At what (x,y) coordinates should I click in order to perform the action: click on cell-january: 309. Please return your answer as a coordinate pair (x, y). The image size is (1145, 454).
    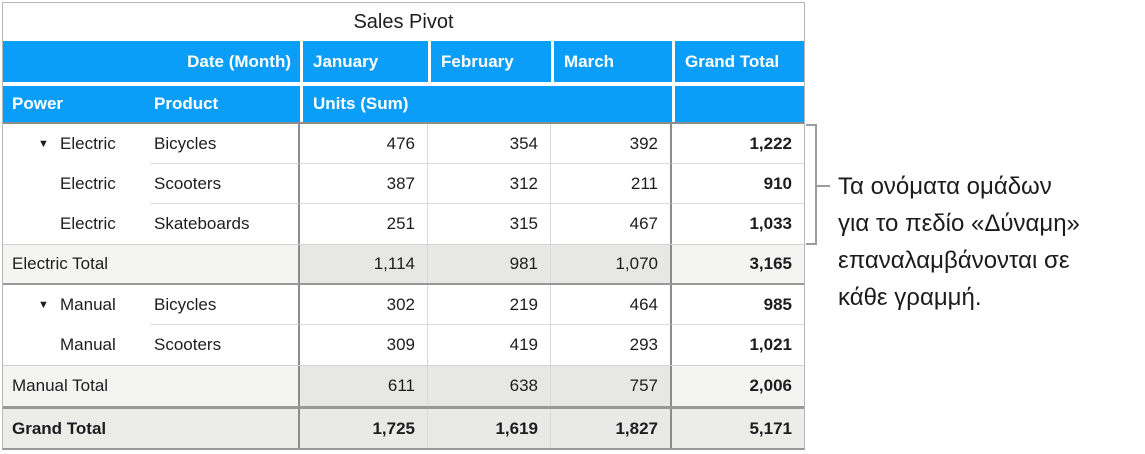
    Looking at the image, I should click on (364, 345).